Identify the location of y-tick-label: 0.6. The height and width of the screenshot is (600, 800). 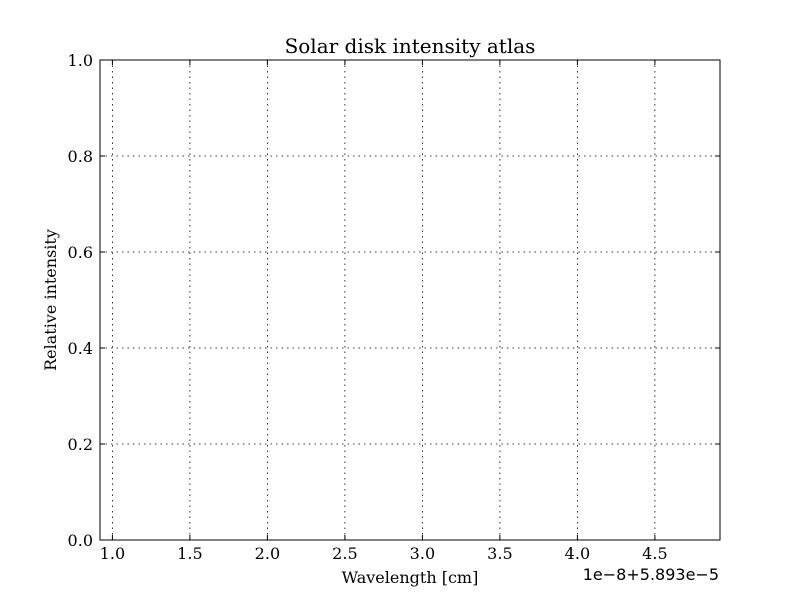
(80, 252).